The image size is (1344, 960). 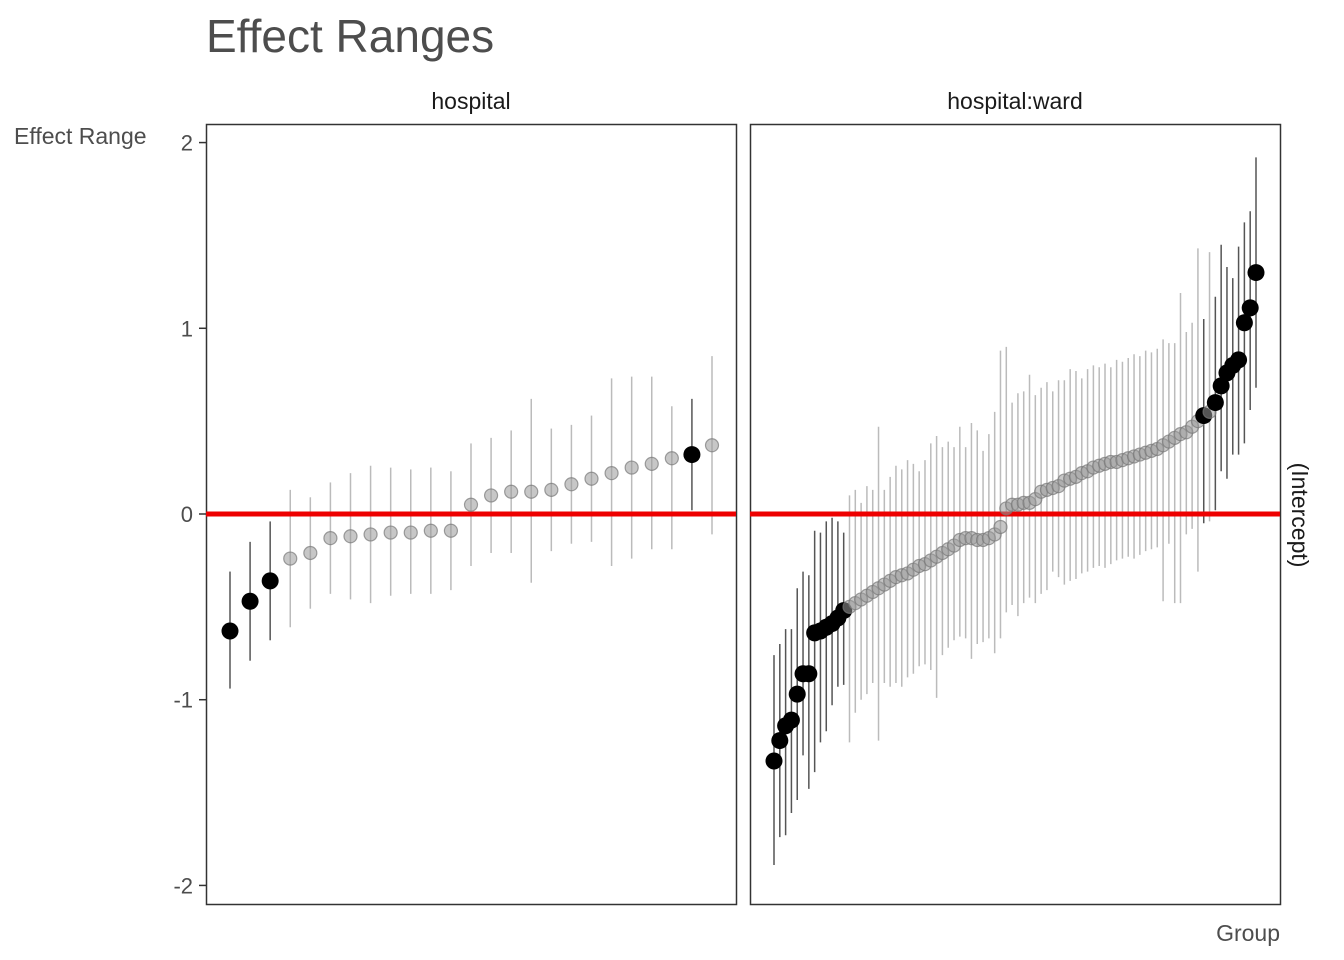 What do you see at coordinates (470, 101) in the screenshot?
I see `panel-title-hospital: hospital` at bounding box center [470, 101].